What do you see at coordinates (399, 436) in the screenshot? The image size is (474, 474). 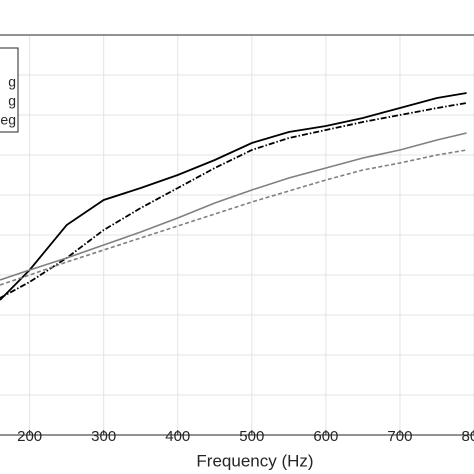 I see `x-tick-label: 700` at bounding box center [399, 436].